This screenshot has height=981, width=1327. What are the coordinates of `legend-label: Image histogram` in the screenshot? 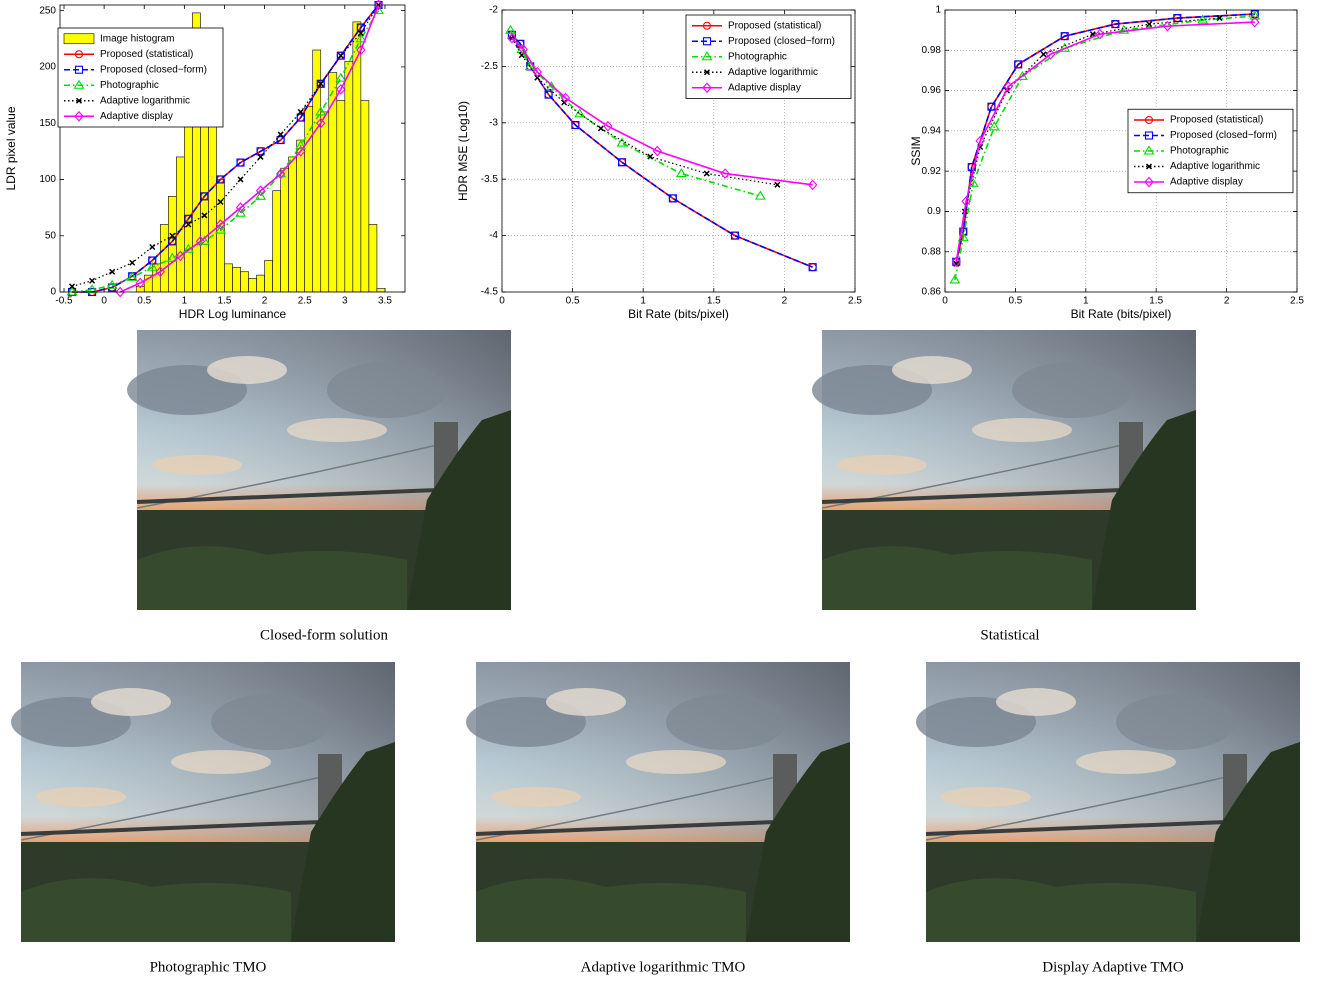 It's located at (137, 38).